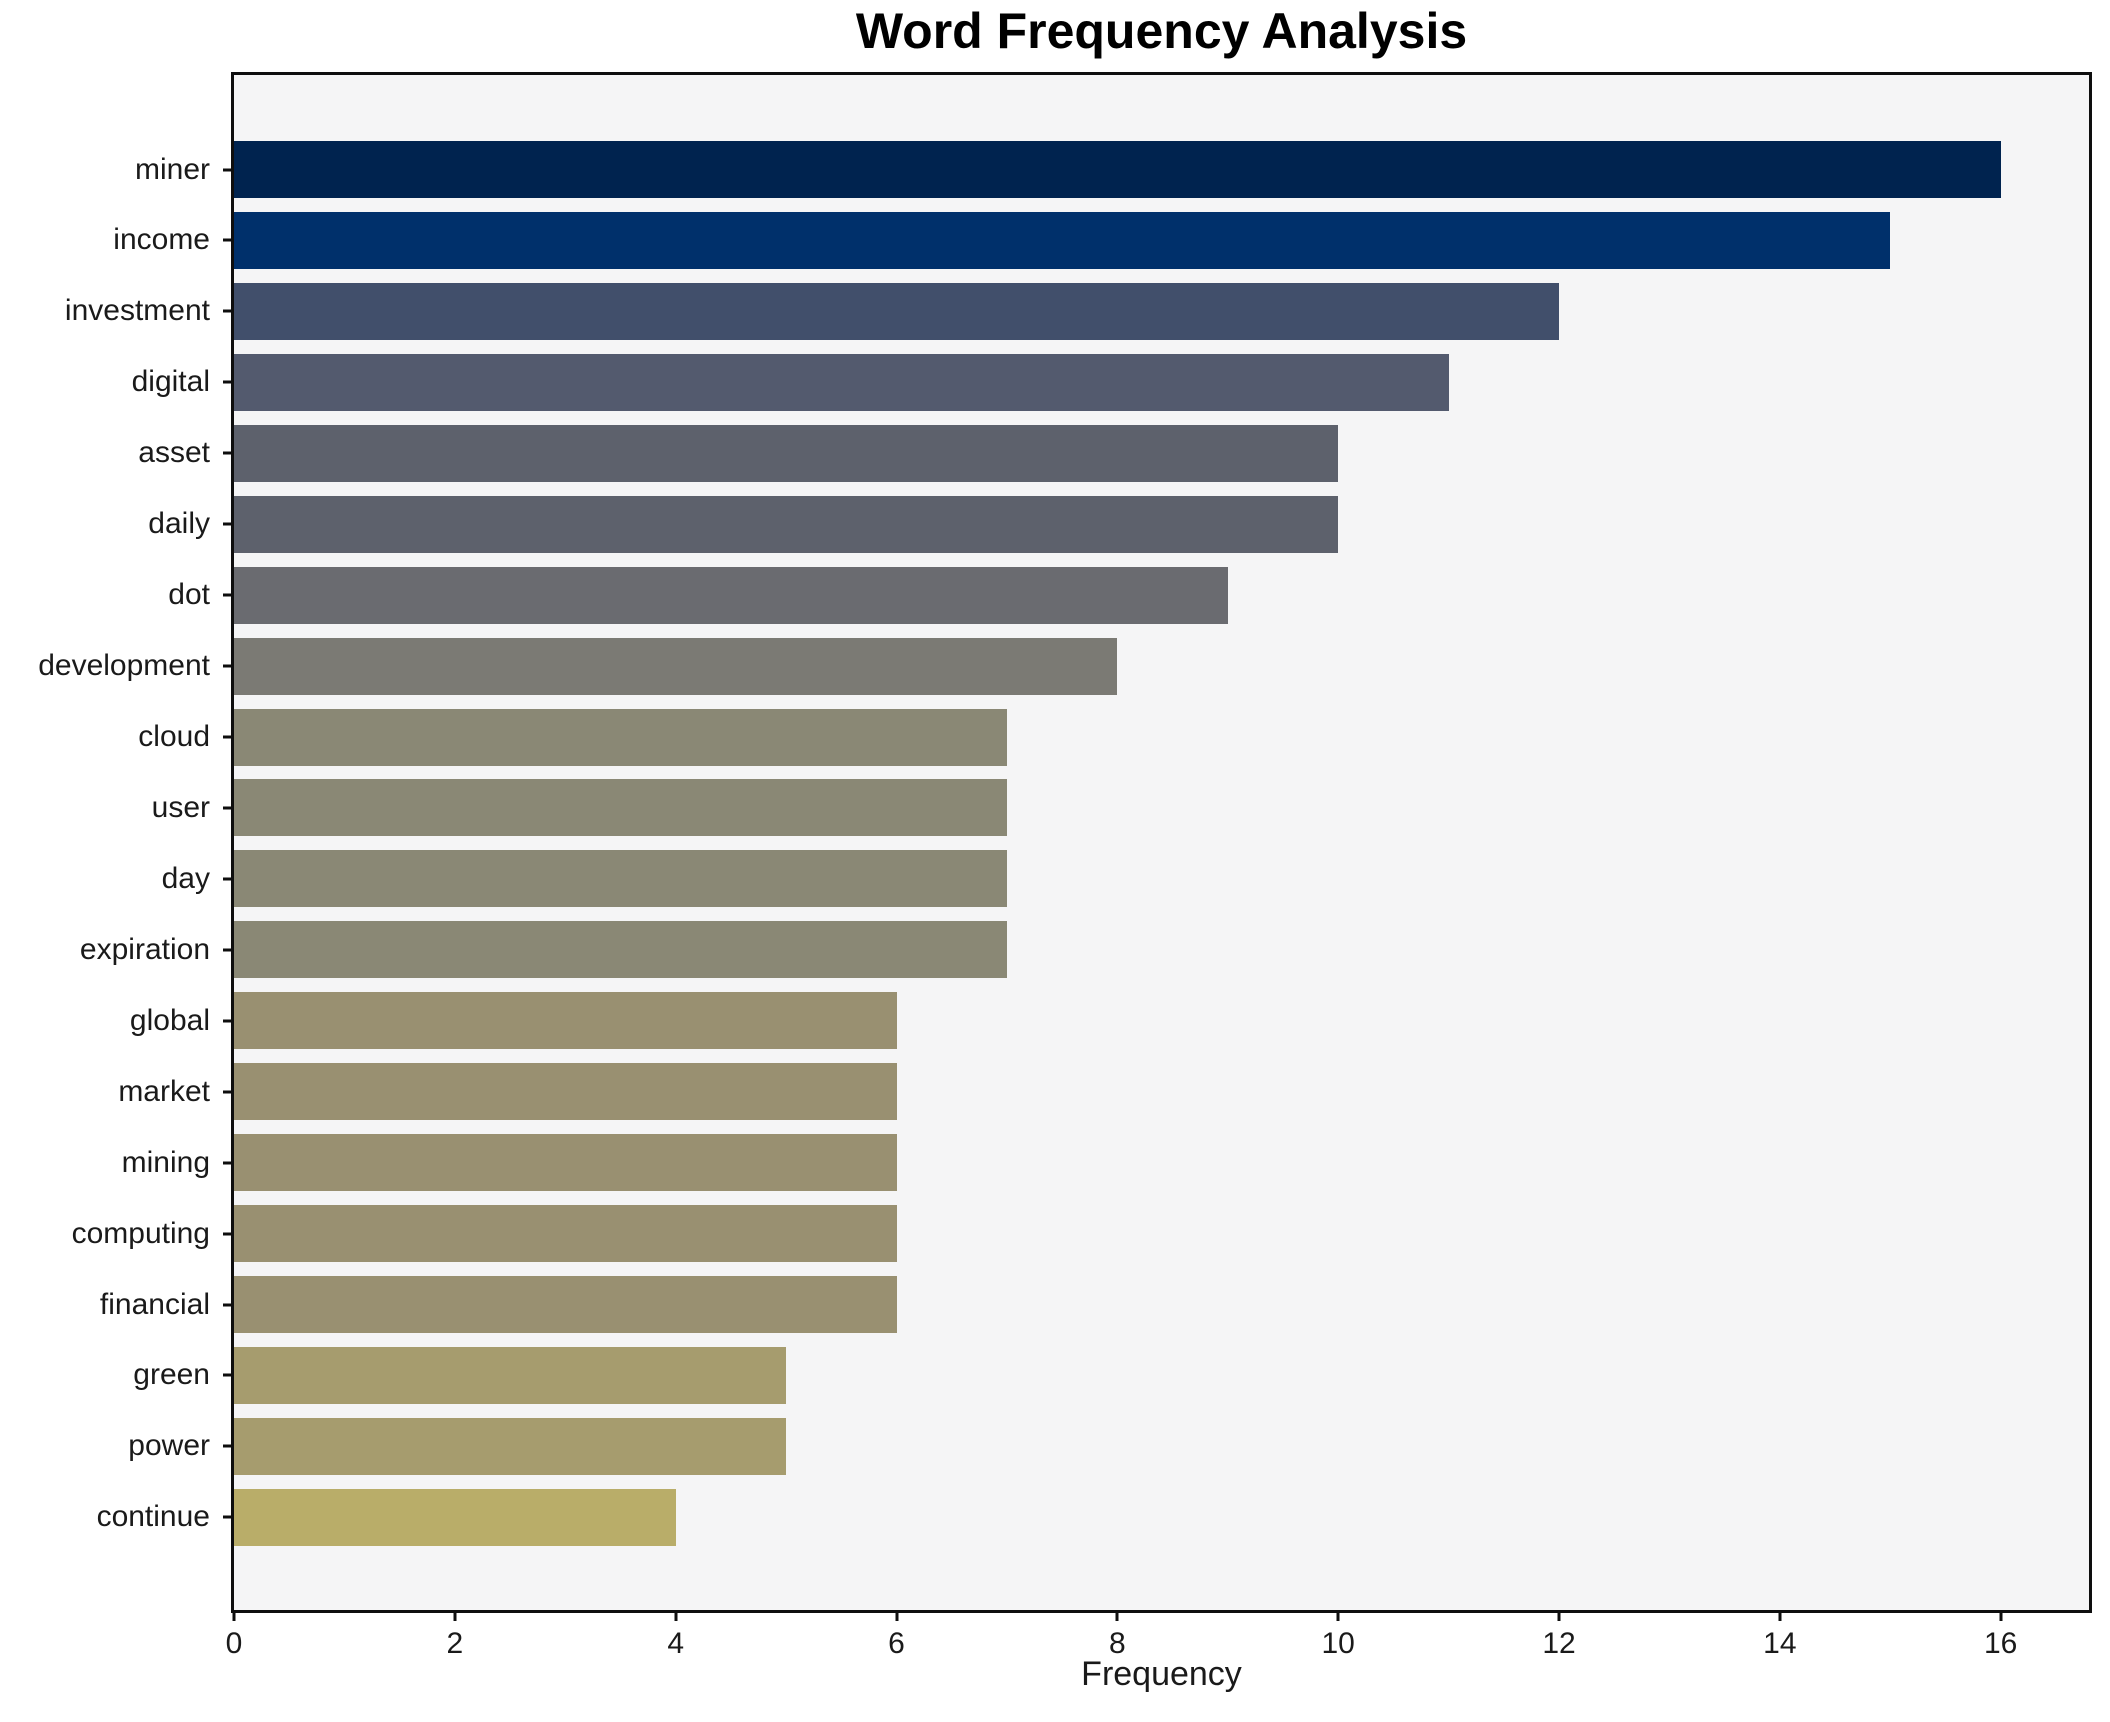 The width and height of the screenshot is (2110, 1722). What do you see at coordinates (2000, 1643) in the screenshot?
I see `x-tick-label: 16` at bounding box center [2000, 1643].